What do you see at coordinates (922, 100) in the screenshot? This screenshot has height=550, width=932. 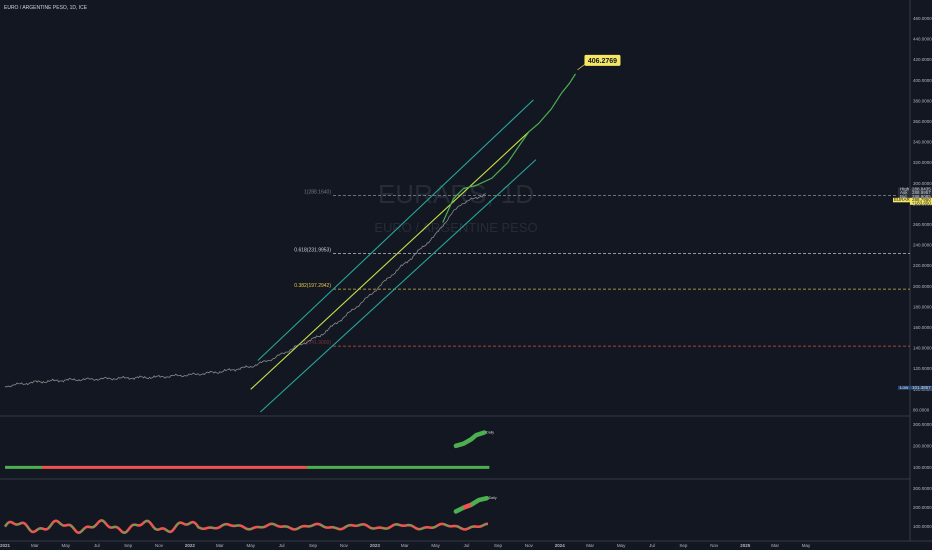 I see `y-tick-label: 380.0000` at bounding box center [922, 100].